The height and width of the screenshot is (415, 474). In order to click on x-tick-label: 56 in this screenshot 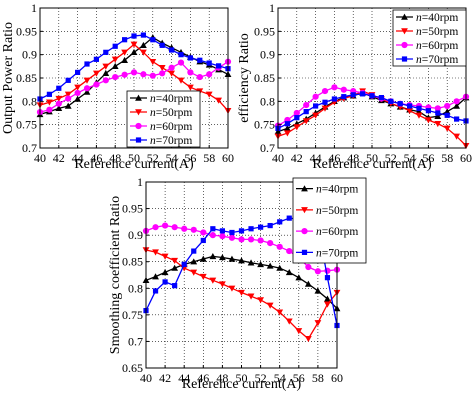, I will do `click(190, 158)`.